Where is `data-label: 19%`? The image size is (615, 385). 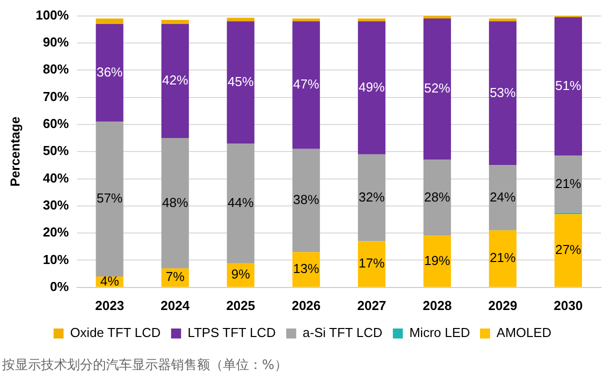
data-label: 19% is located at coordinates (437, 260).